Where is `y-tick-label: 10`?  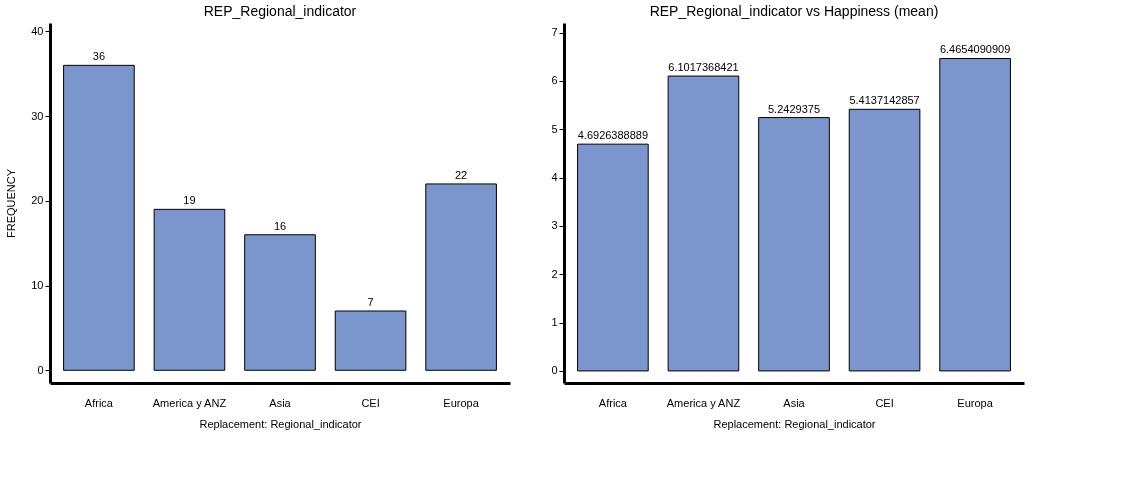 y-tick-label: 10 is located at coordinates (37, 285).